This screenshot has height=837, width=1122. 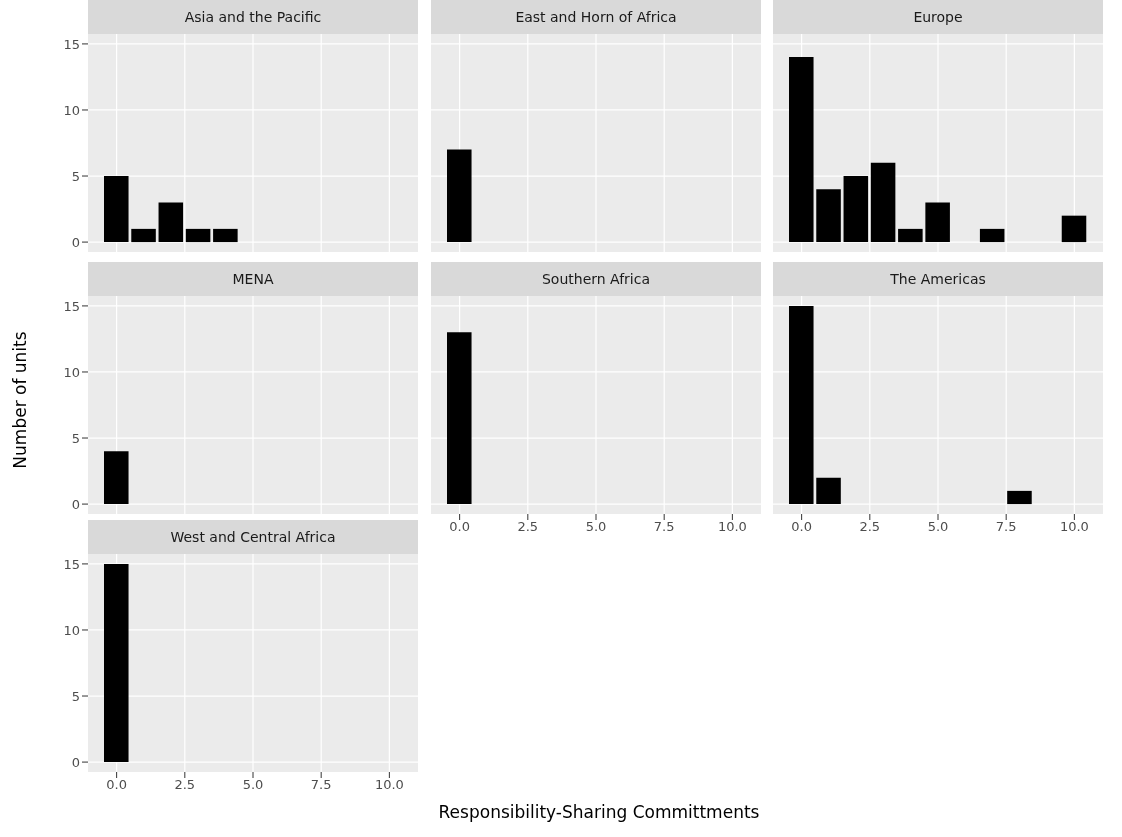 What do you see at coordinates (20, 400) in the screenshot?
I see `y-axis-title: Number of units` at bounding box center [20, 400].